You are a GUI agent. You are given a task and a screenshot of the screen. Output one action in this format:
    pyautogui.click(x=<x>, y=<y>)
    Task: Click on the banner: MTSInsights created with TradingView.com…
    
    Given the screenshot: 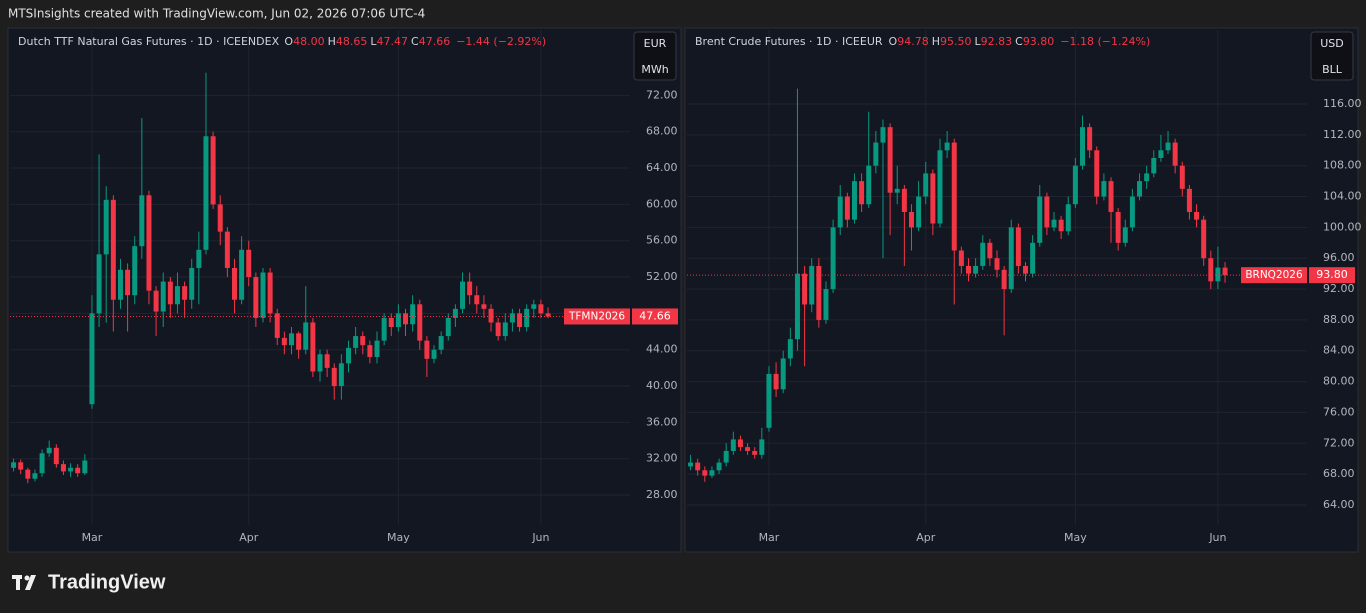 What is the action you would take?
    pyautogui.click(x=216, y=14)
    